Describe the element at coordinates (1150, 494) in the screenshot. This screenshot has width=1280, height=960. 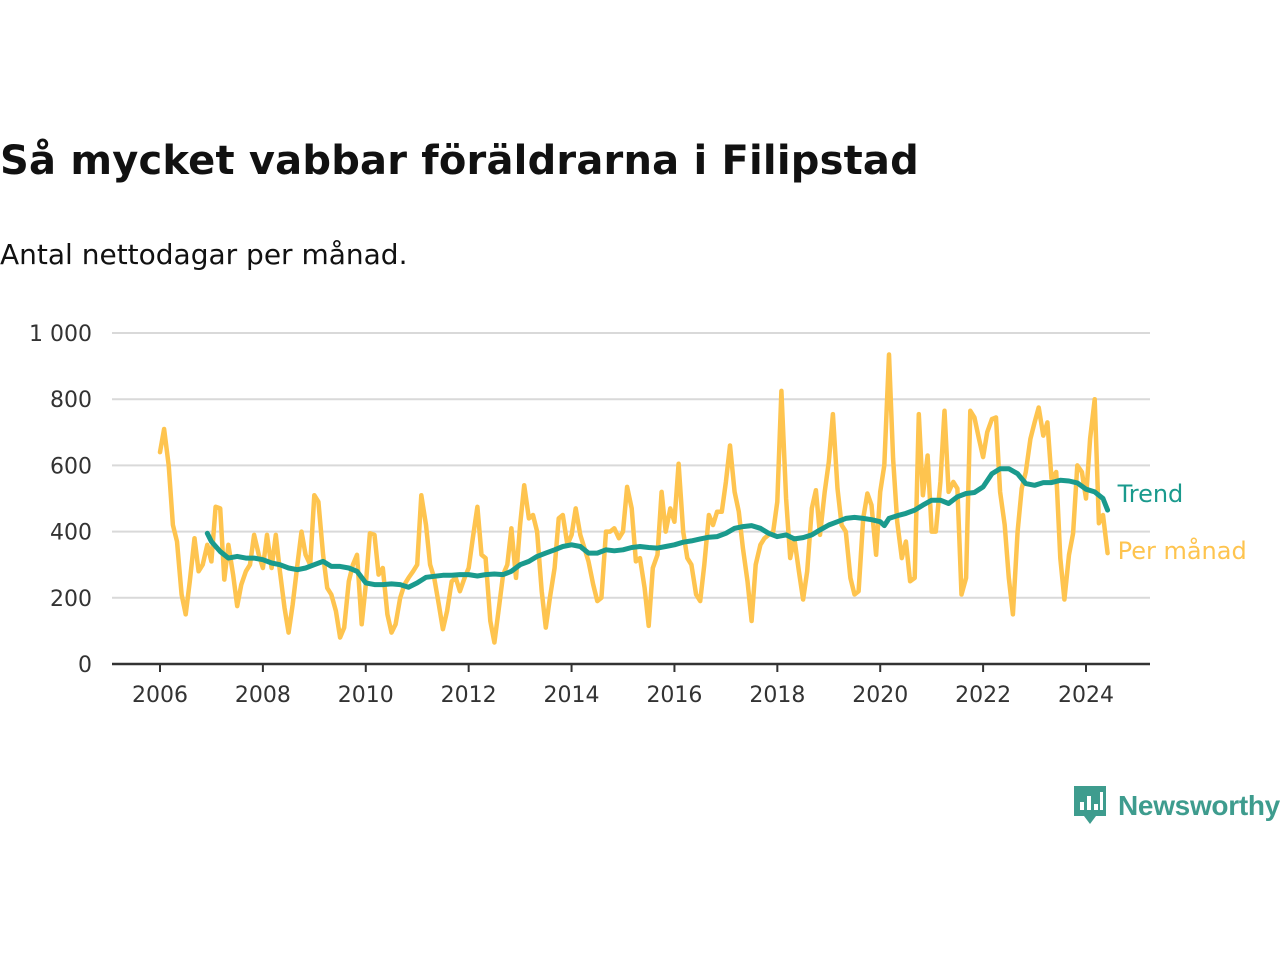
I see `legend-trend-label: Trend` at that location.